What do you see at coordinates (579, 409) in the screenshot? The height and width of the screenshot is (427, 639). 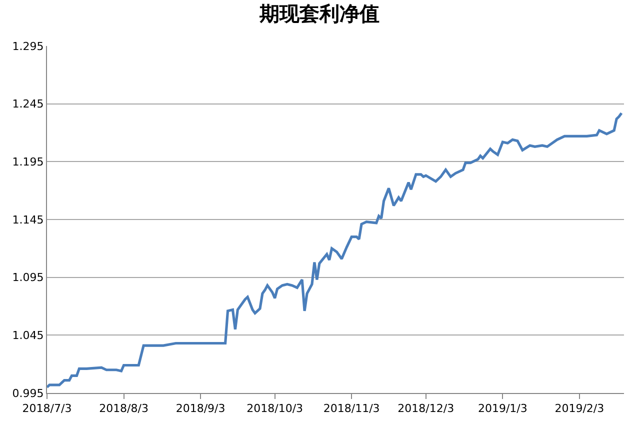 I see `x-tick-label: 2019/2/3` at bounding box center [579, 409].